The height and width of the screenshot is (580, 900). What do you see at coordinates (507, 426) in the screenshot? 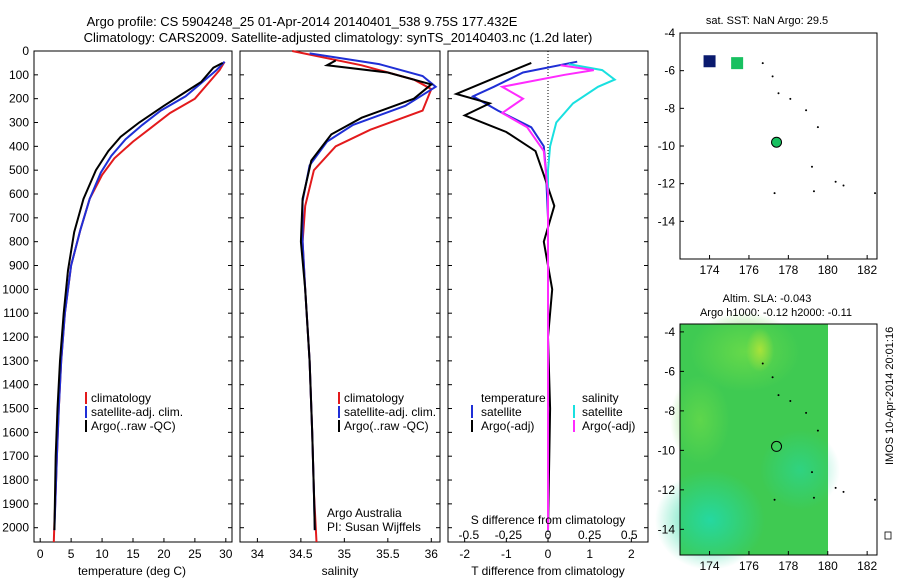
I see `legend-t-argo: Argo(-adj)` at bounding box center [507, 426].